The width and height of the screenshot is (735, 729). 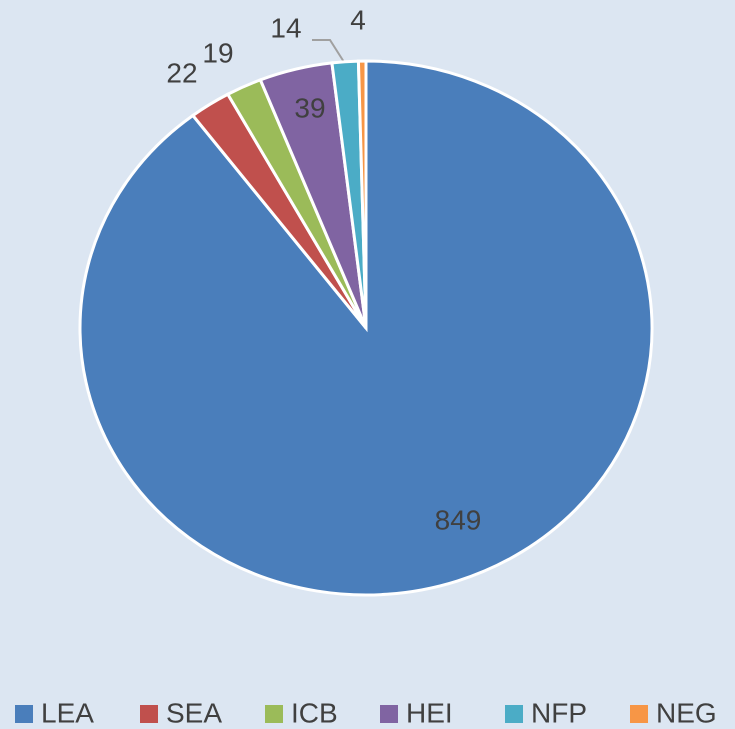 I want to click on legend-label: HEI, so click(x=429, y=712).